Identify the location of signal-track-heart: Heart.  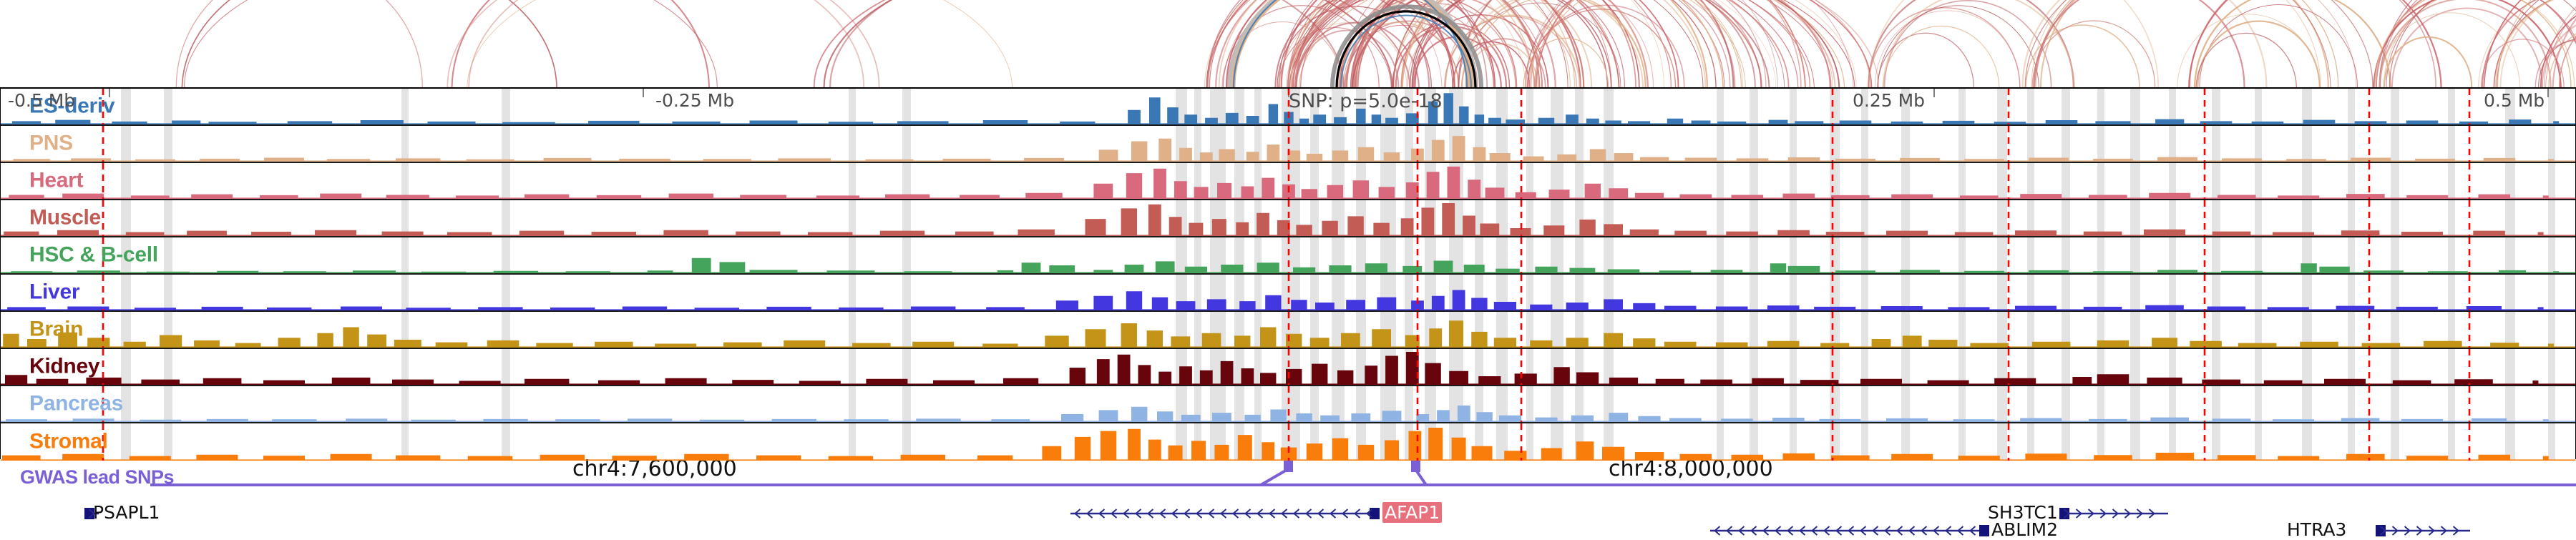
(1288, 181).